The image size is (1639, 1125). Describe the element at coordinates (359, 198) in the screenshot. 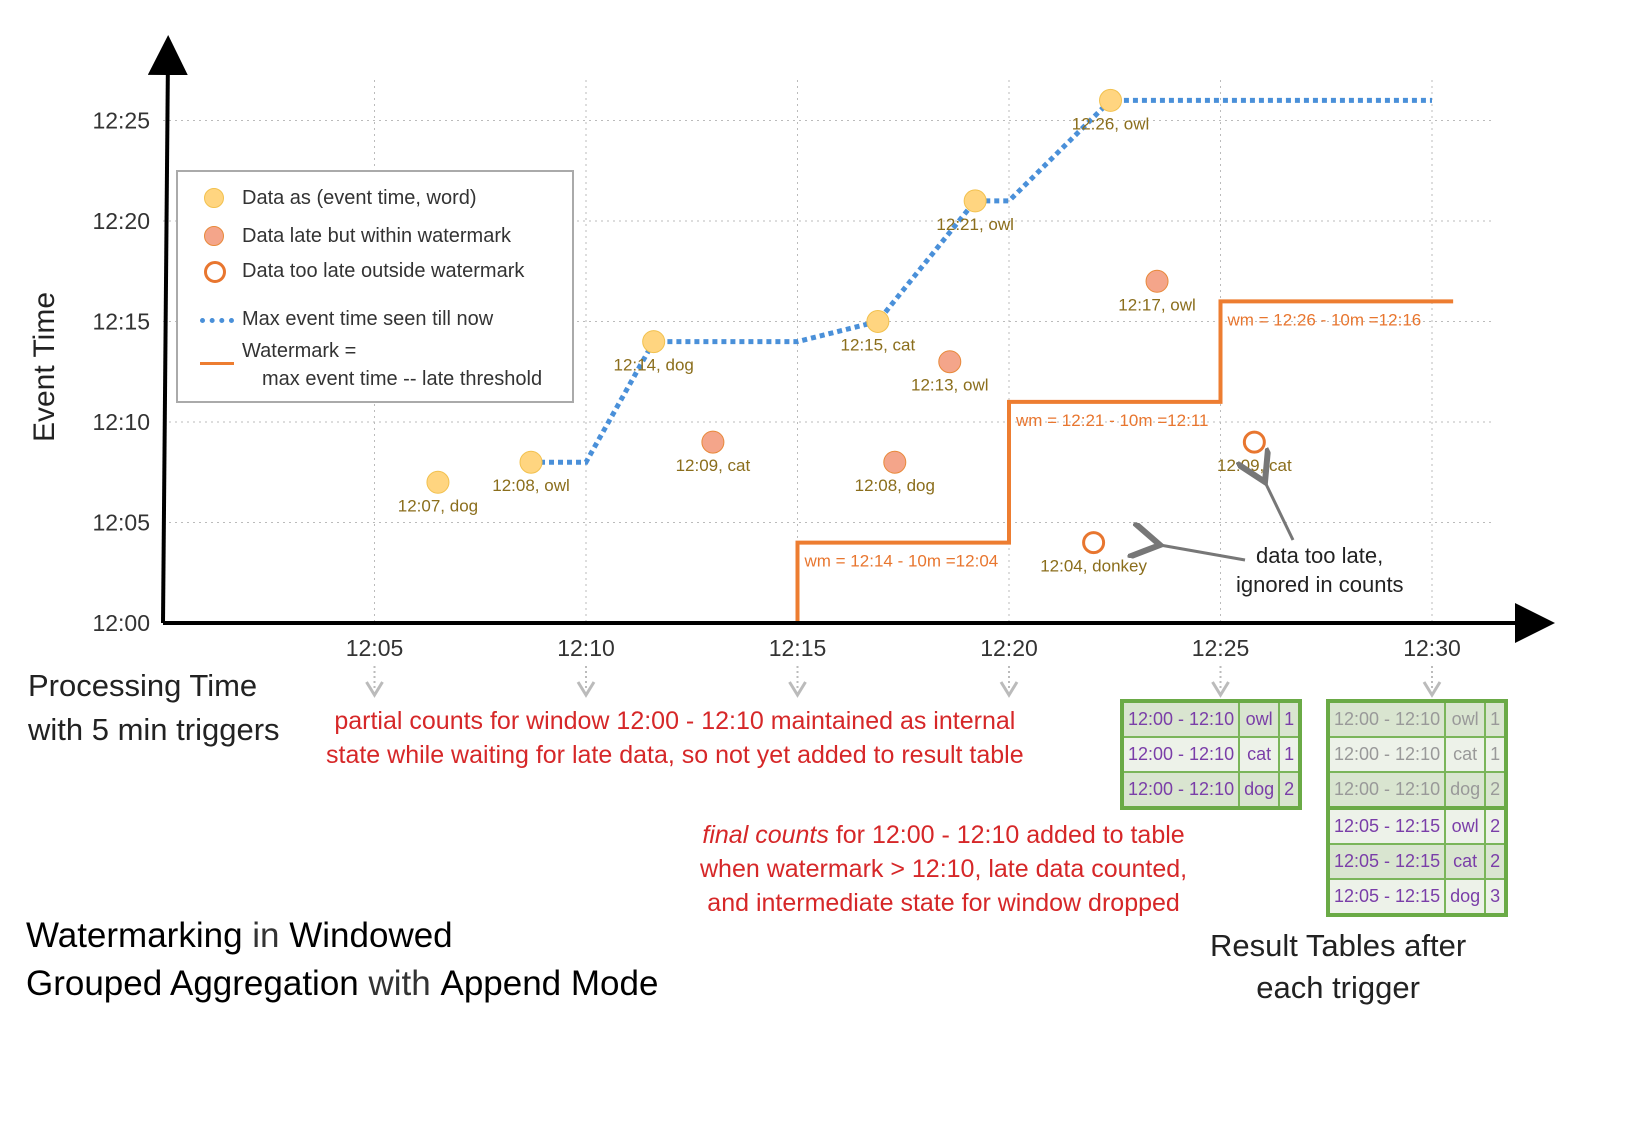

I see `legend-on-time: Data as (event time, word)` at that location.